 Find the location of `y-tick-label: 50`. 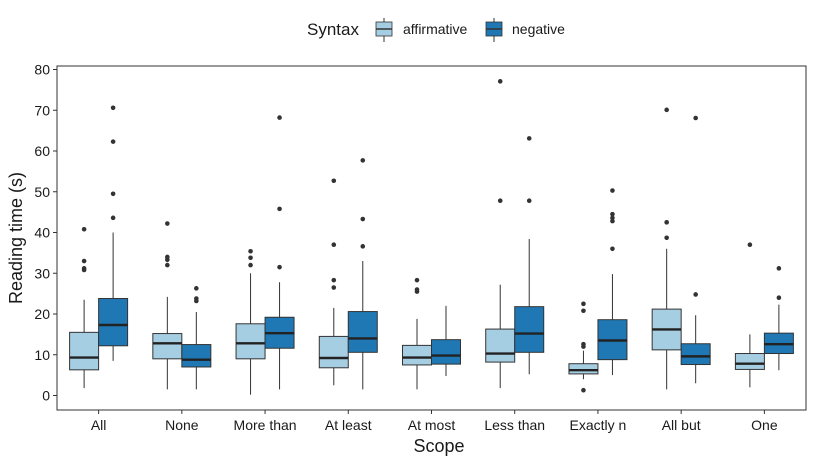

y-tick-label: 50 is located at coordinates (42, 192).